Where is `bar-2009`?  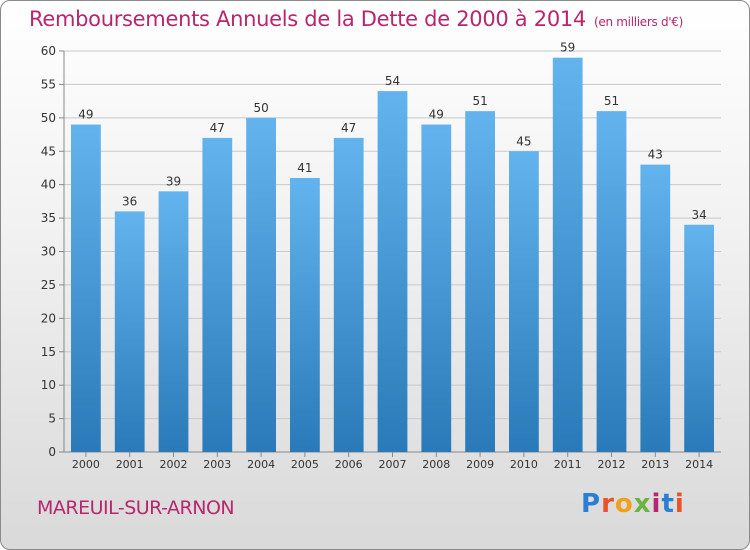
bar-2009 is located at coordinates (480, 282).